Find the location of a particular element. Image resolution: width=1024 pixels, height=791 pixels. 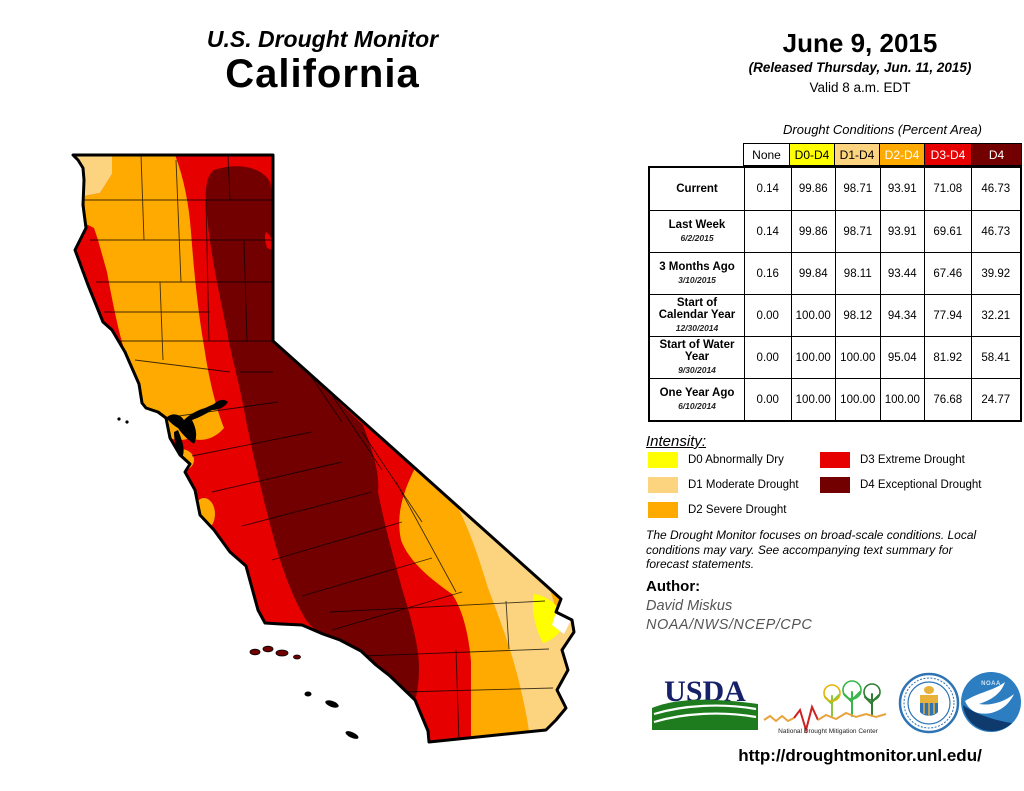

page-title: U.S. Drought Monitor is located at coordinates (322, 39).